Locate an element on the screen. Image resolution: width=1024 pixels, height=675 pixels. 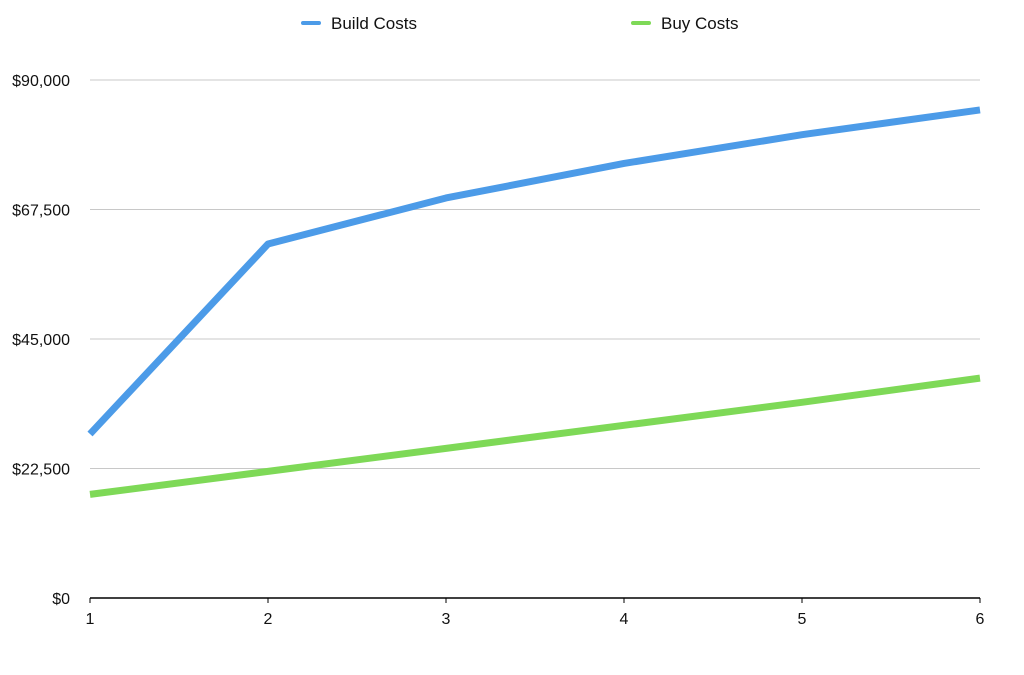
y-tick-label: $0 is located at coordinates (61, 599).